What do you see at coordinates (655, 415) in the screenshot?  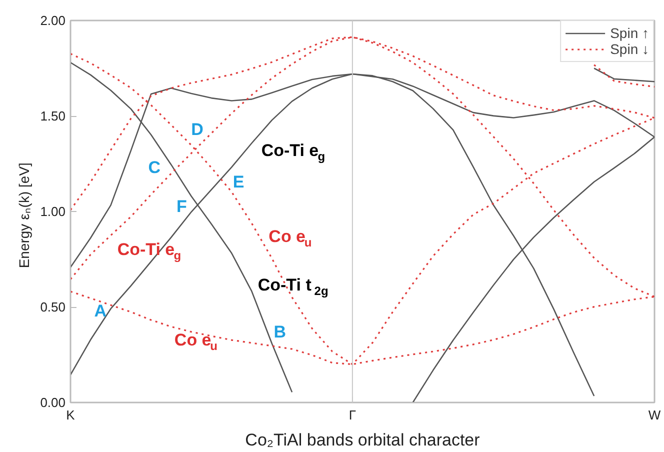 I see `x-tick-label: W` at bounding box center [655, 415].